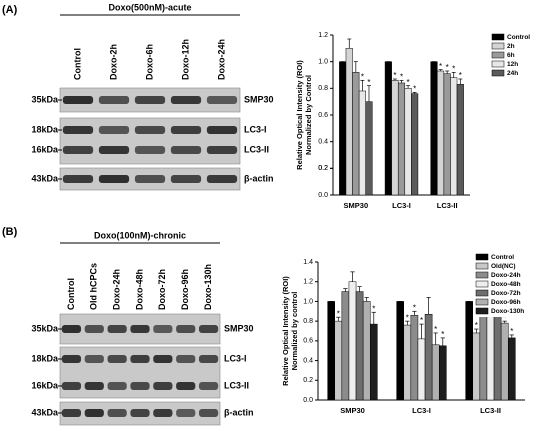  I want to click on mw-marker: 35kDa, so click(45, 328).